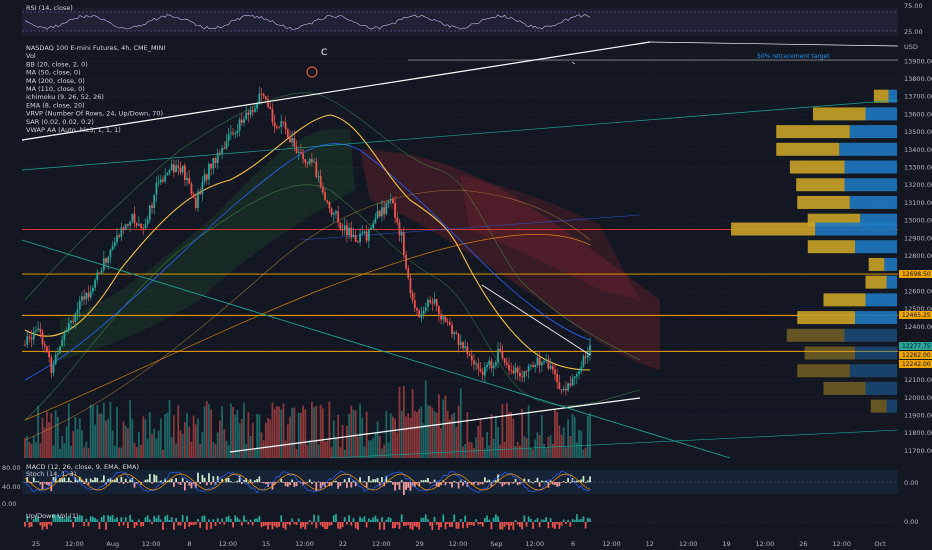 The height and width of the screenshot is (550, 932). Describe the element at coordinates (52, 516) in the screenshot. I see `updown-label: Up/Down Vol (1)` at that location.